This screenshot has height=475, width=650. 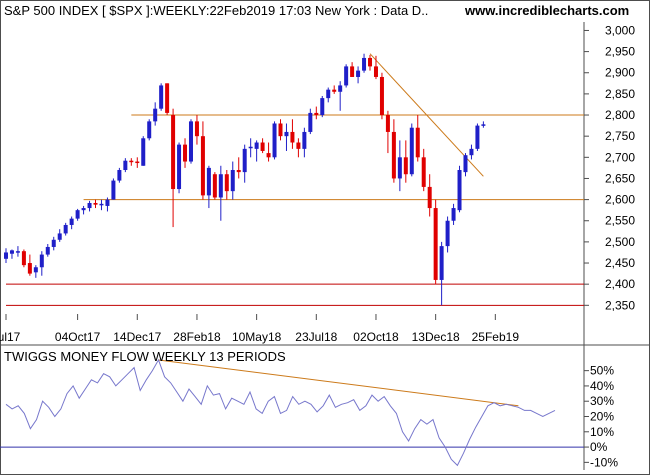 I want to click on price-x-tick-label: 25Feb19, so click(x=496, y=337).